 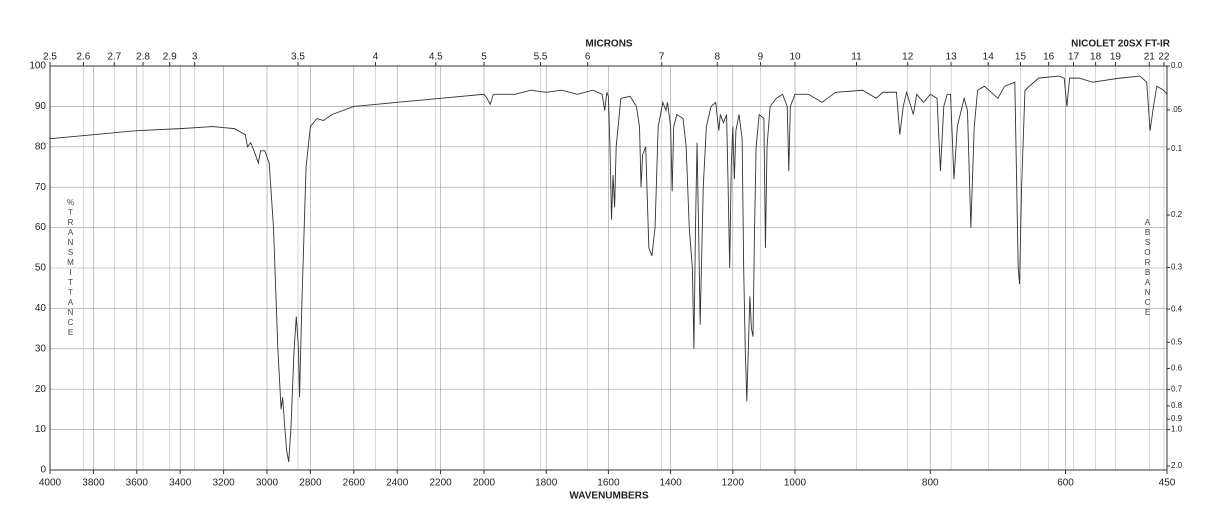 I want to click on x2-tick-label: 12, so click(x=908, y=57).